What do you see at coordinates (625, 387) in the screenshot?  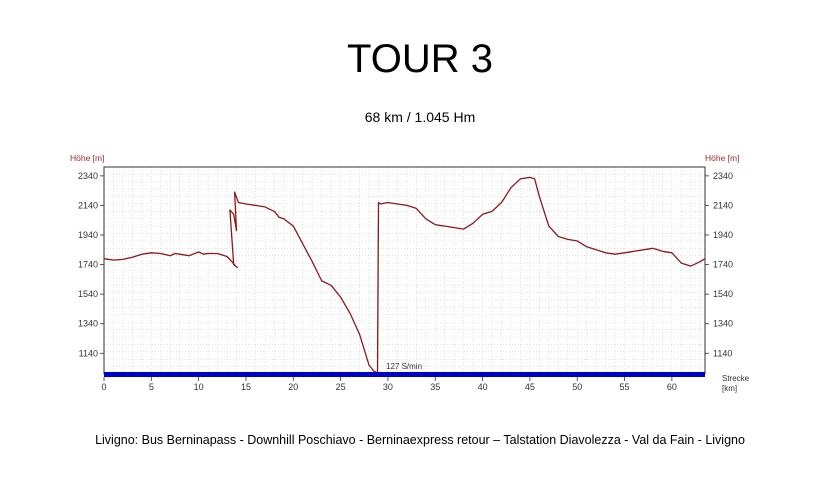 I see `x-tick-label: 55` at bounding box center [625, 387].